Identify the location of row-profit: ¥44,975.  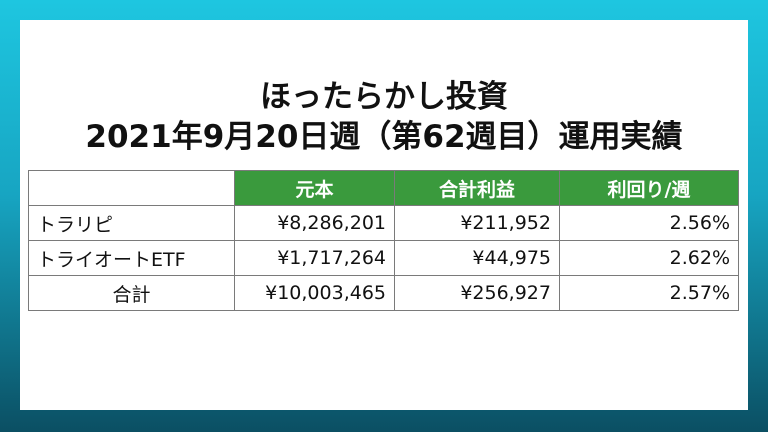
(477, 258).